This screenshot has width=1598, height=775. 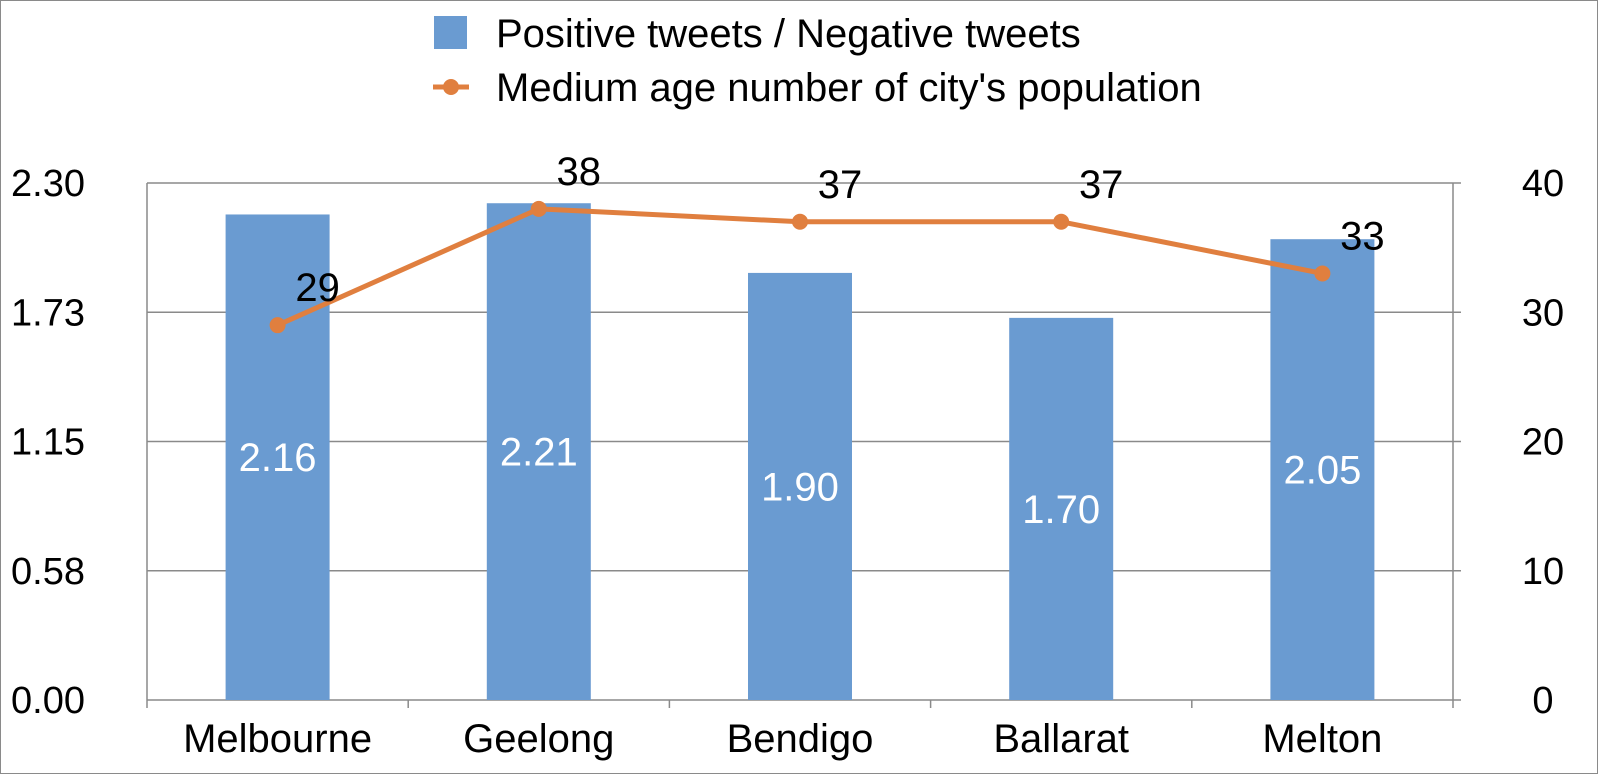 What do you see at coordinates (1543, 572) in the screenshot?
I see `y-right-tick-label: 10` at bounding box center [1543, 572].